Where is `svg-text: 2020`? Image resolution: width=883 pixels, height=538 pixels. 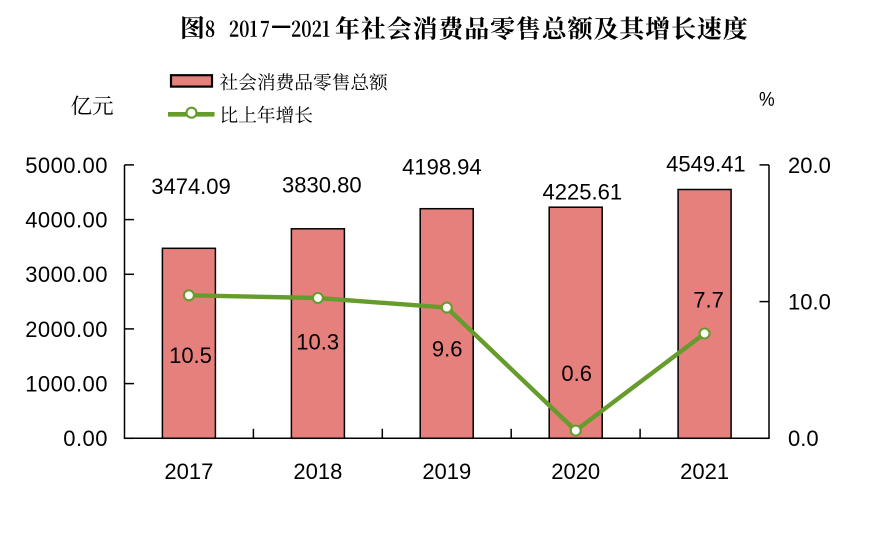 svg-text: 2020 is located at coordinates (575, 471).